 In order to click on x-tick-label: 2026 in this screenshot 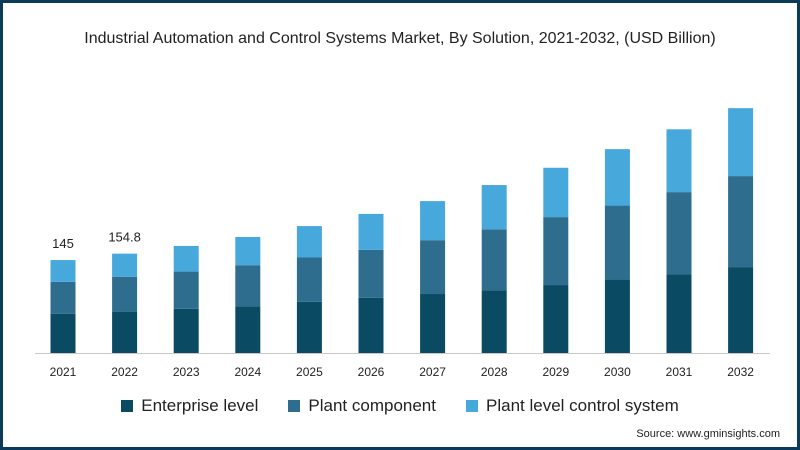, I will do `click(371, 372)`.